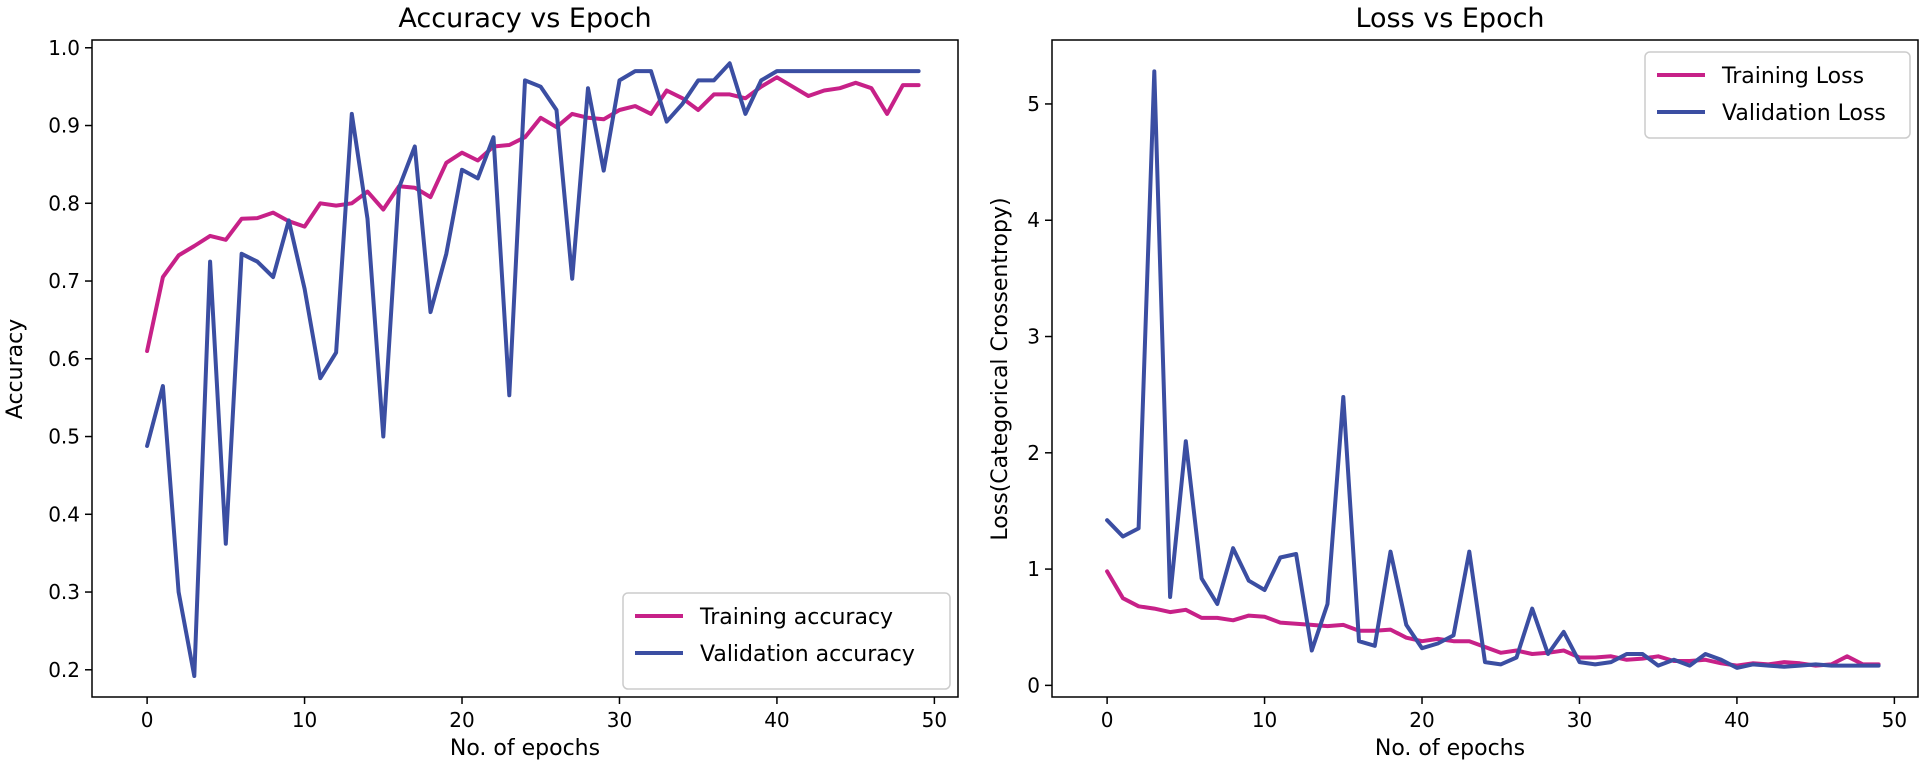 This screenshot has height=768, width=1930. What do you see at coordinates (1421, 720) in the screenshot?
I see `loss-x-tick-label: 20` at bounding box center [1421, 720].